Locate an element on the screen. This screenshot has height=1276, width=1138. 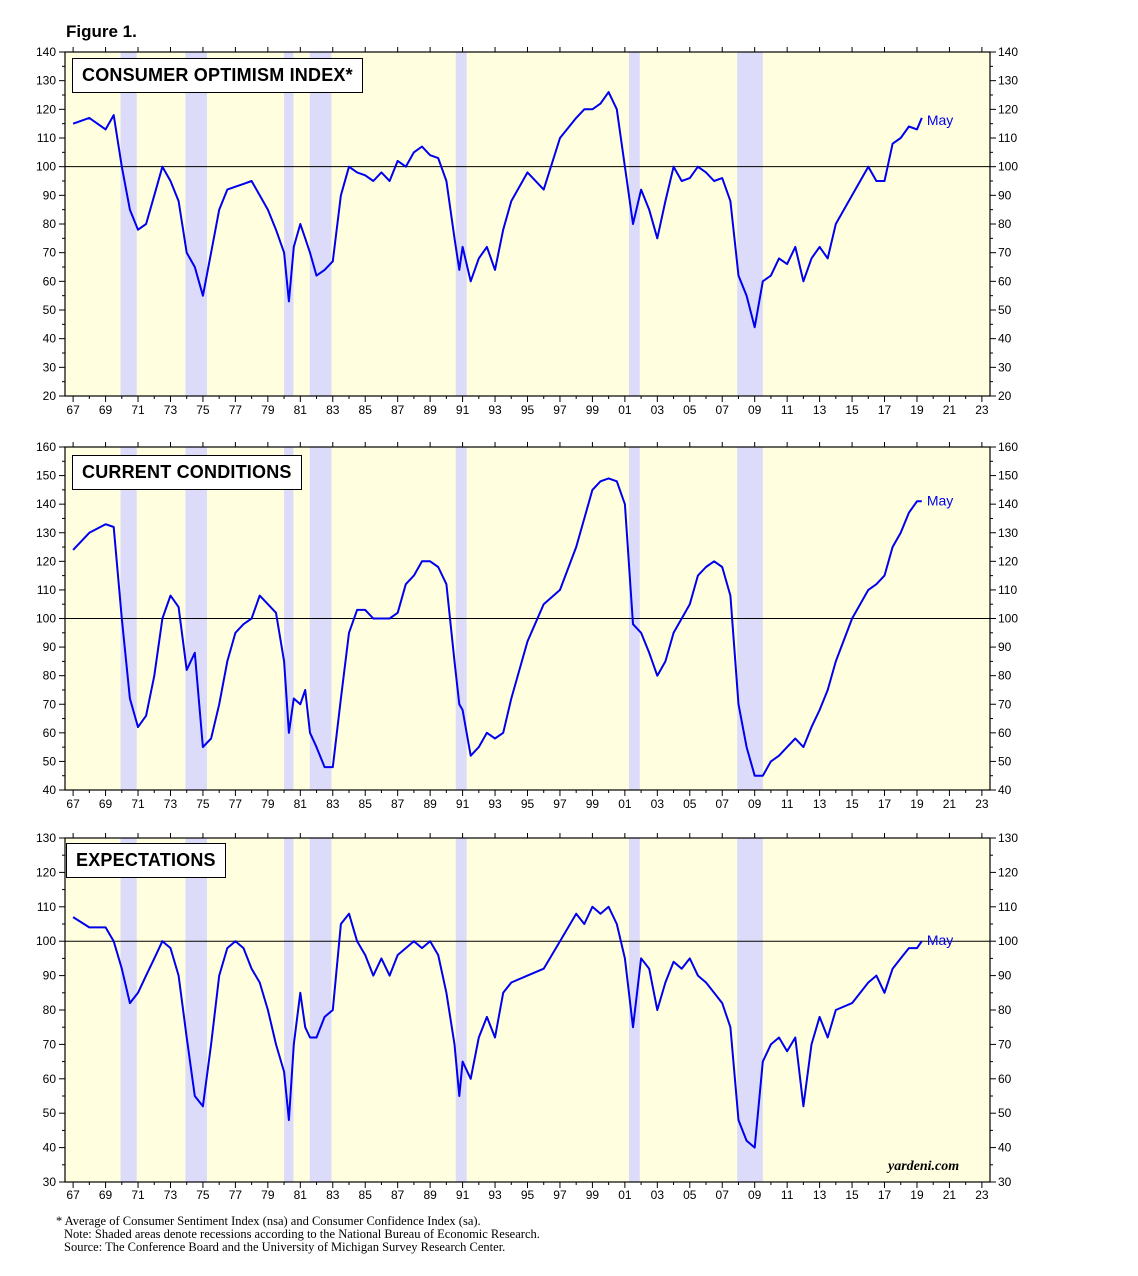
y-tick-label-right: 90 is located at coordinates (1005, 195).